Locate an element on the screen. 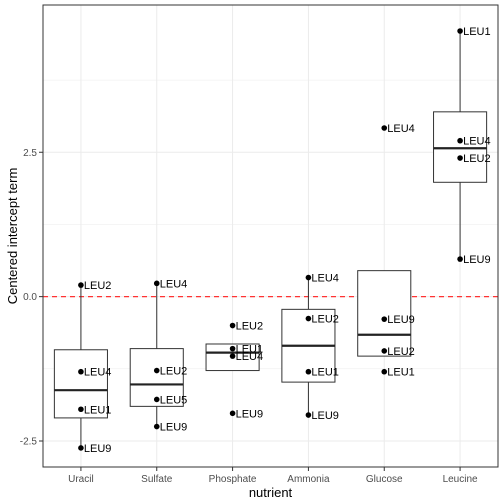  x-tick-label: Uracil is located at coordinates (81, 479).